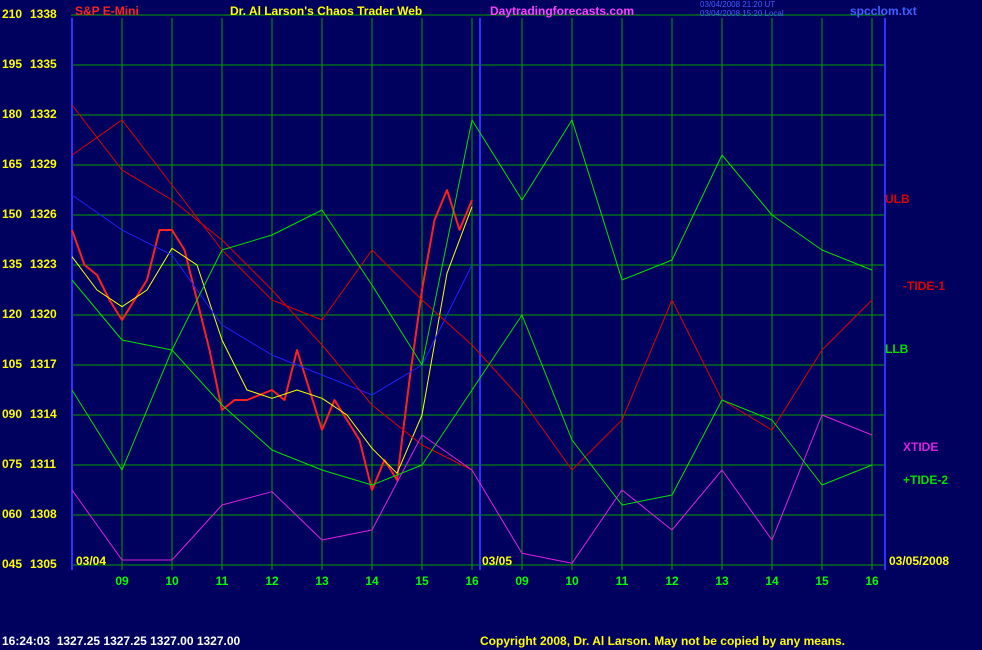 The height and width of the screenshot is (650, 982). Describe the element at coordinates (12, 364) in the screenshot. I see `y2-tick-label: 105` at that location.